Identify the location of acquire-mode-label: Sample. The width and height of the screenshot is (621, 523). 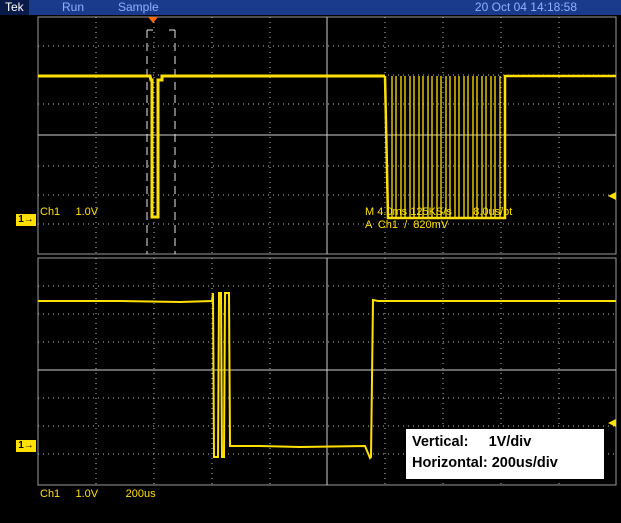
(138, 7).